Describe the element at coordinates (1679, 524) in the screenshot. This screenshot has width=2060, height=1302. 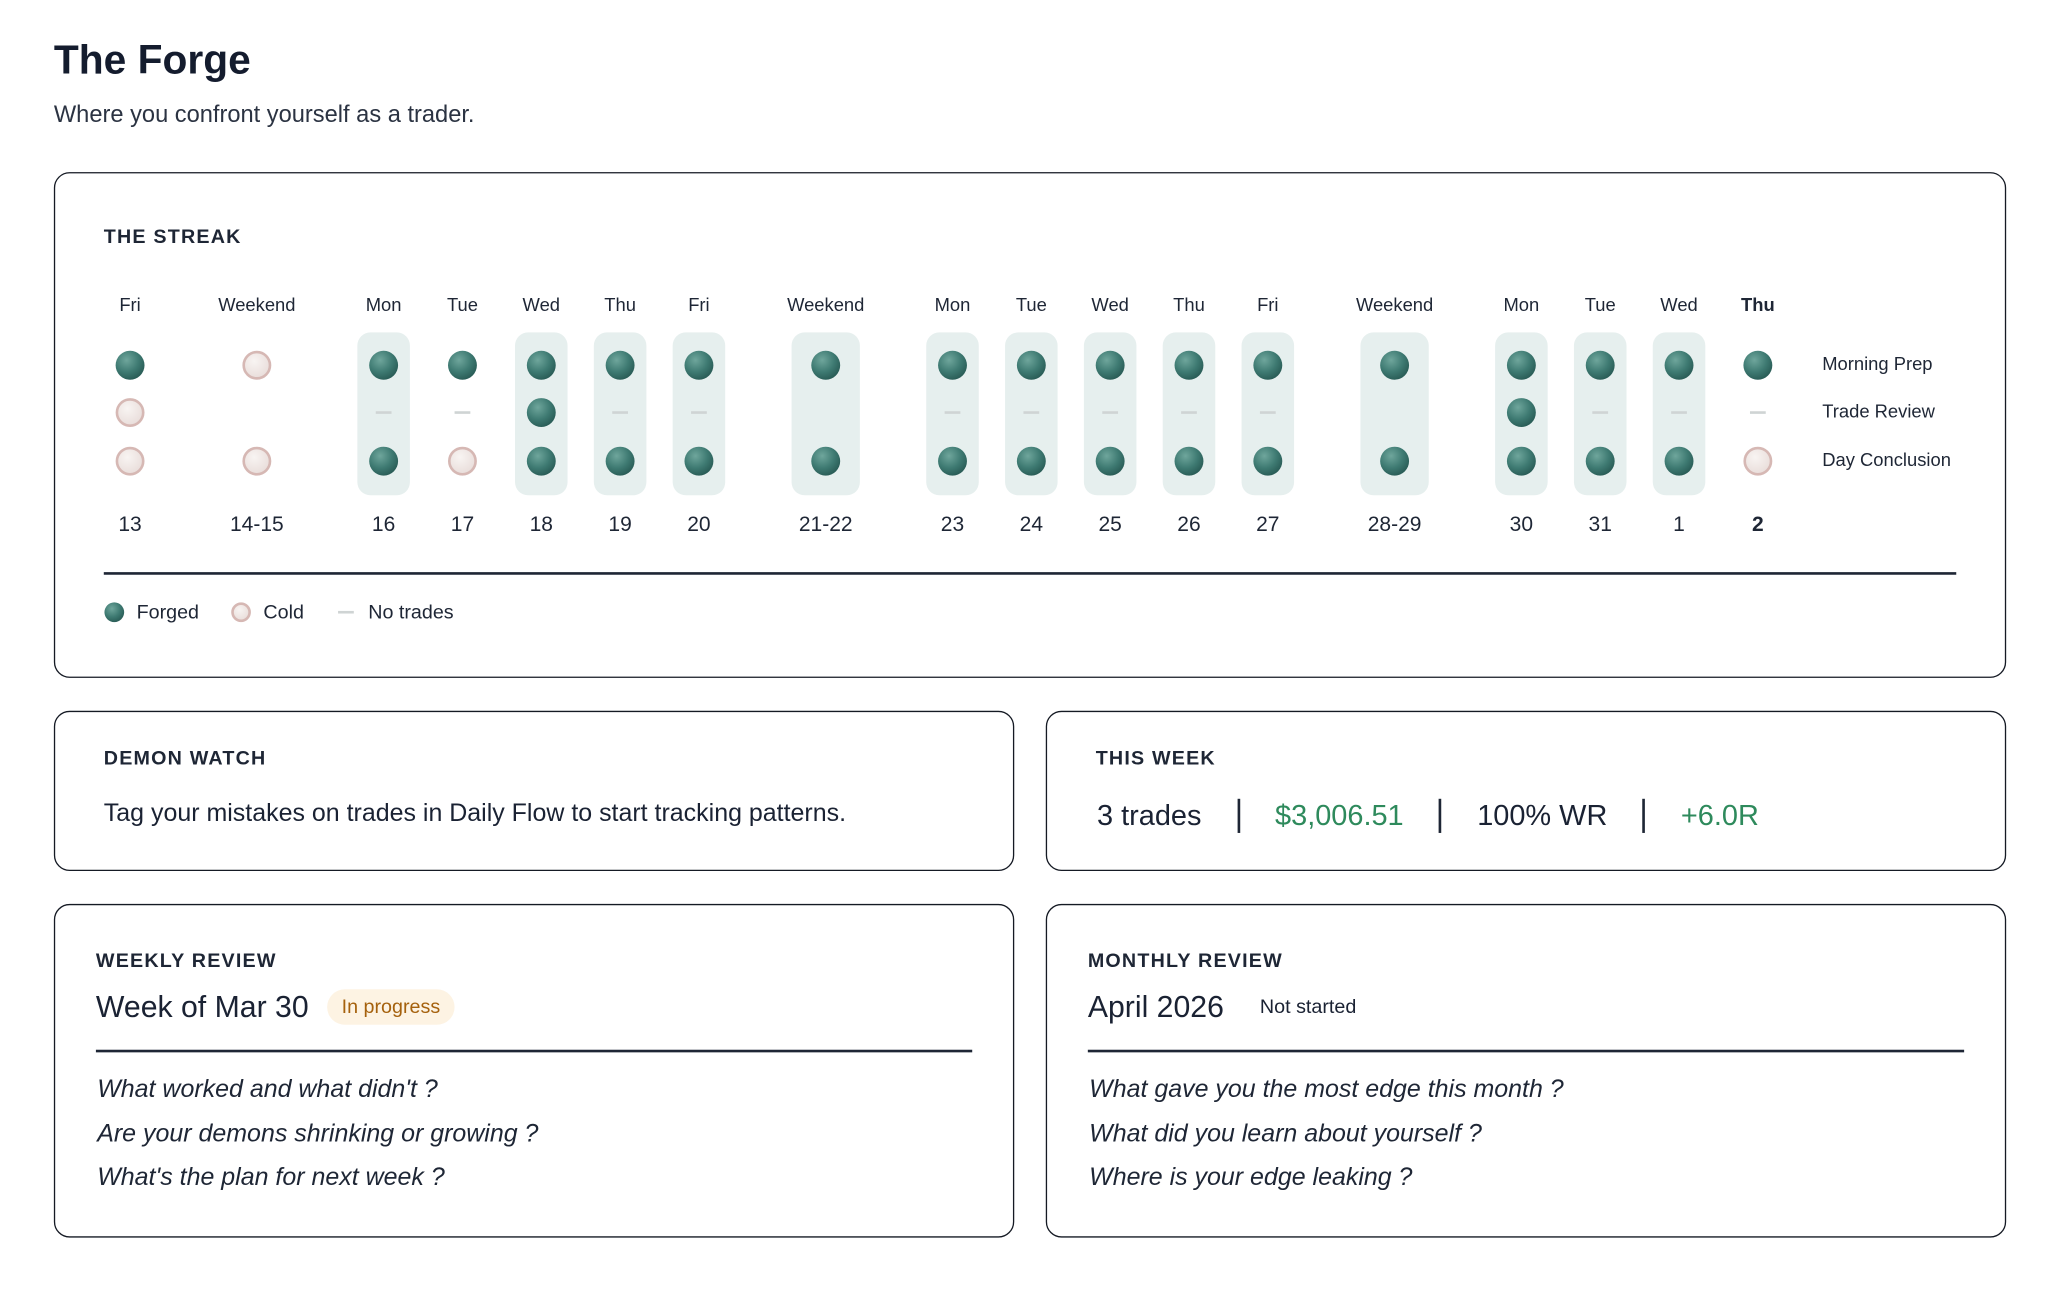
I see `date-label: 1` at that location.